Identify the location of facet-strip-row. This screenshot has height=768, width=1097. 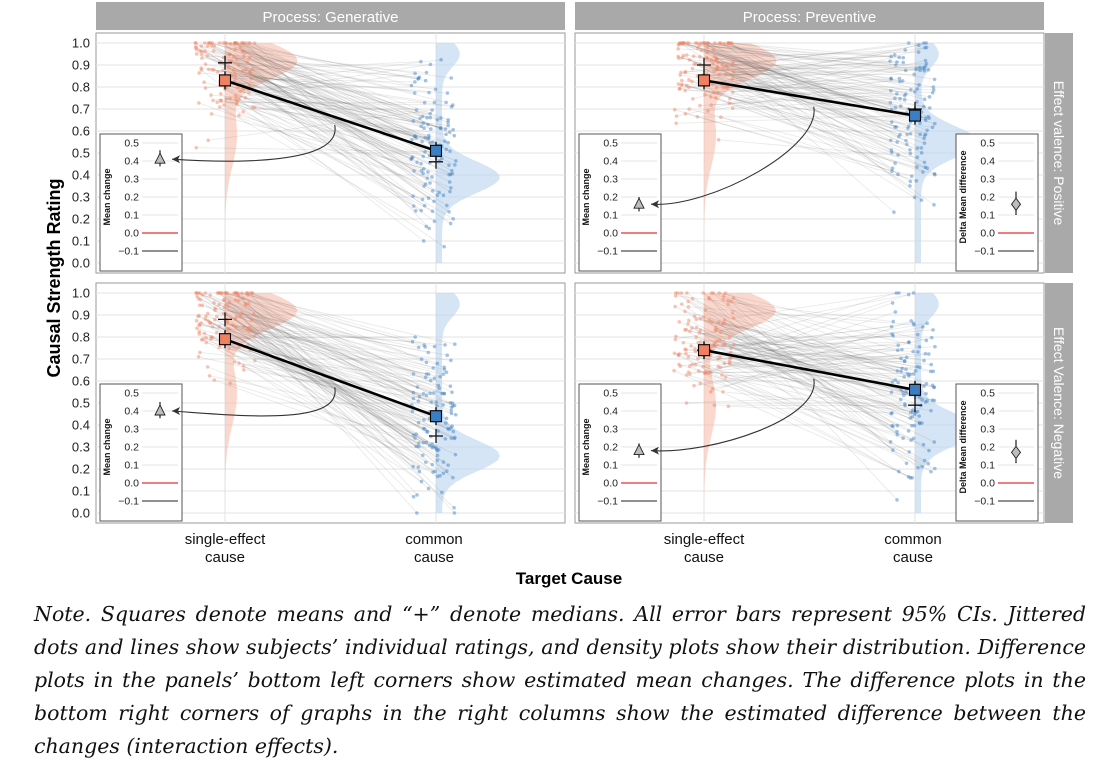
(1059, 153).